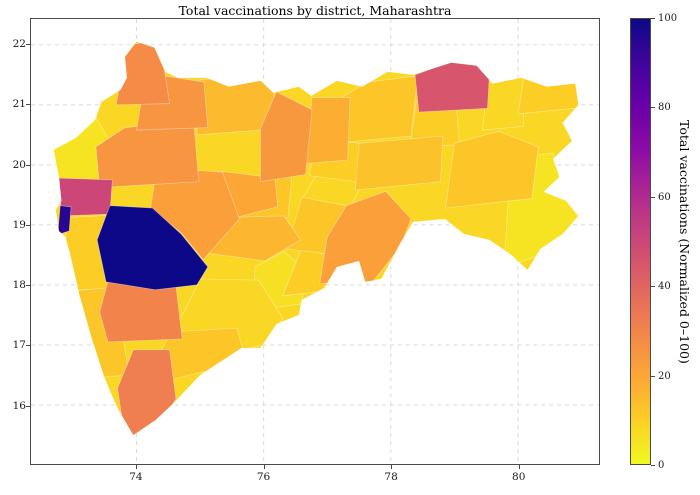  Describe the element at coordinates (19, 164) in the screenshot. I see `y-tick-label: 20` at that location.